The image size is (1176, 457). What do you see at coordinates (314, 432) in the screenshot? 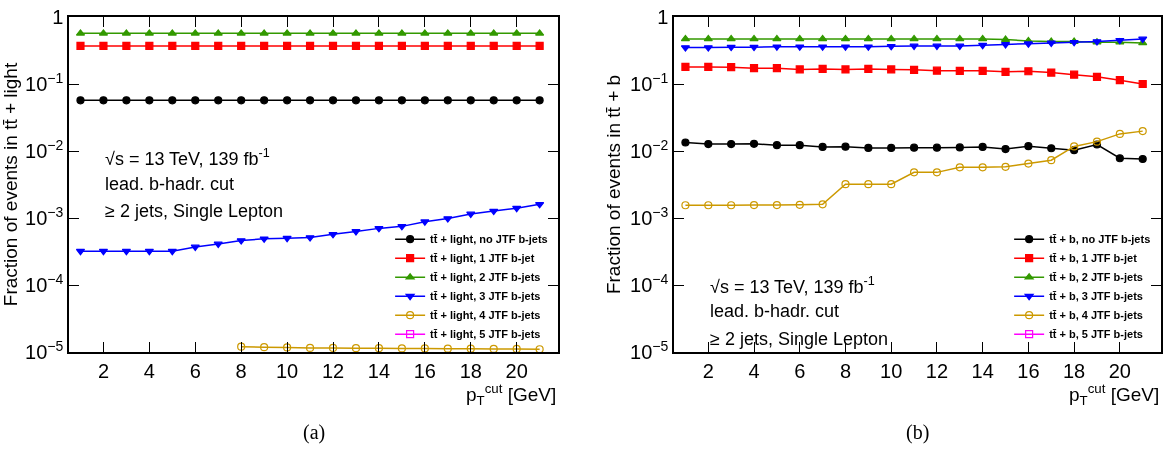
I see `text: (a)` at bounding box center [314, 432].